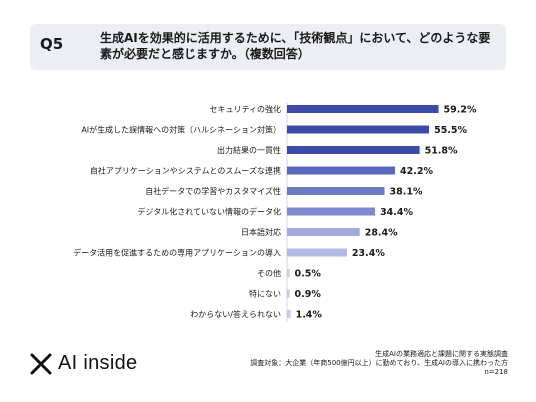 This screenshot has width=536, height=402. I want to click on value-label: 59.2%, so click(460, 110).